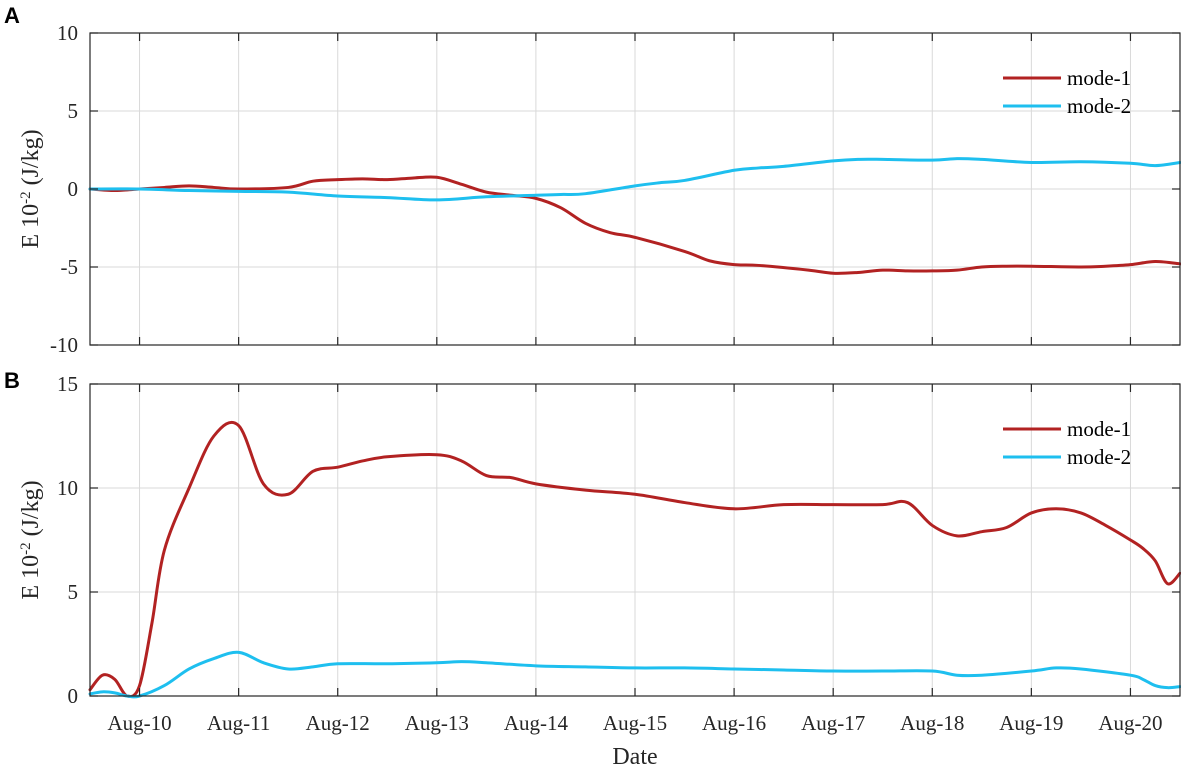 The height and width of the screenshot is (767, 1181). What do you see at coordinates (635, 723) in the screenshot?
I see `panel-b-xtick-label: Aug-15` at bounding box center [635, 723].